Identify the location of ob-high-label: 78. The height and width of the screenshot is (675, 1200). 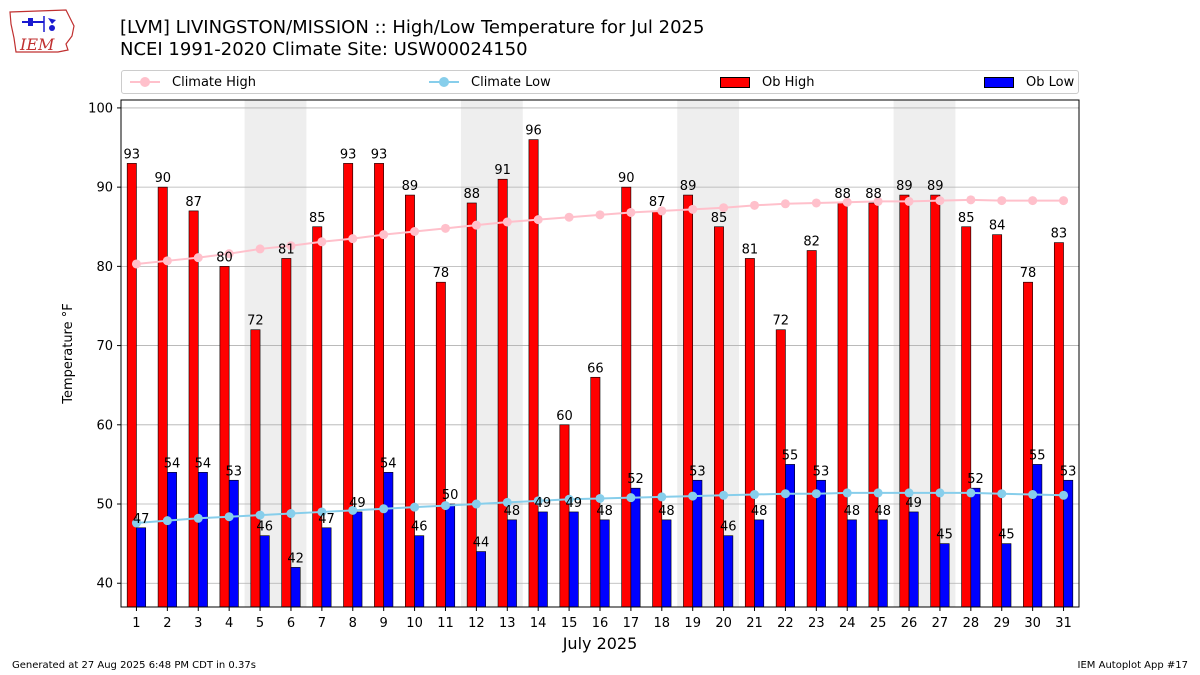
(441, 273).